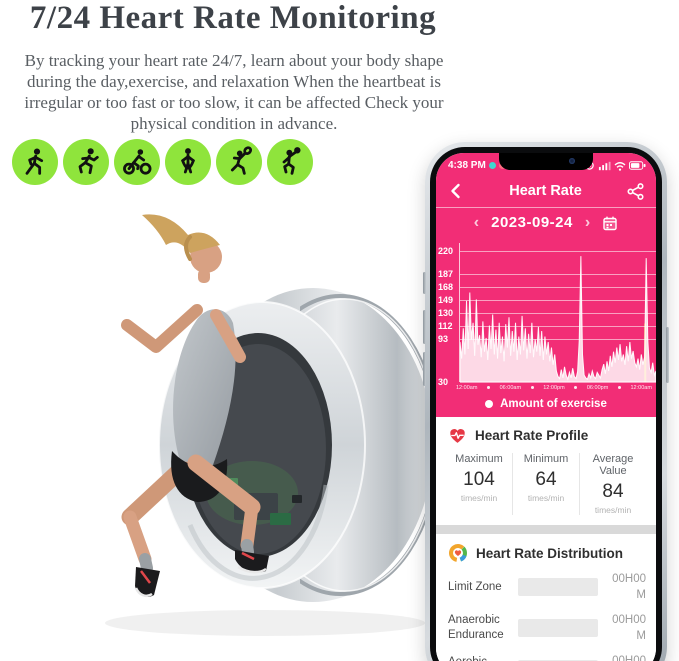  What do you see at coordinates (446, 273) in the screenshot?
I see `y-tick-label: 187` at bounding box center [446, 273].